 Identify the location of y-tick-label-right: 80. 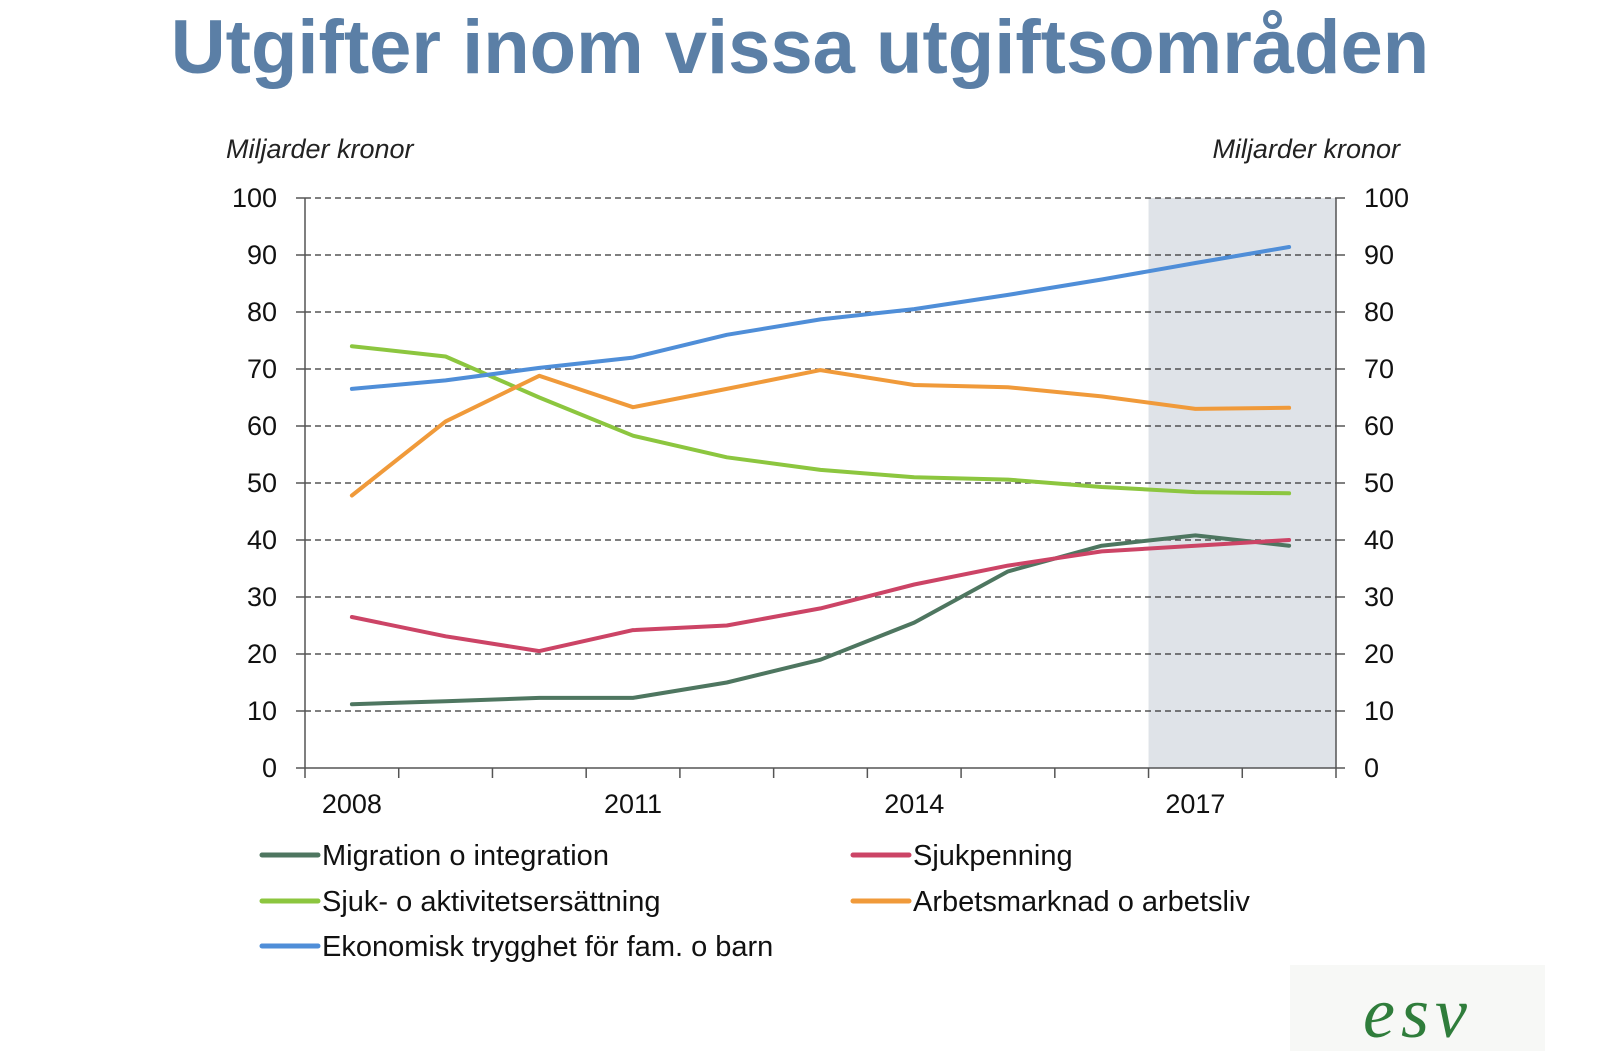
(1379, 312).